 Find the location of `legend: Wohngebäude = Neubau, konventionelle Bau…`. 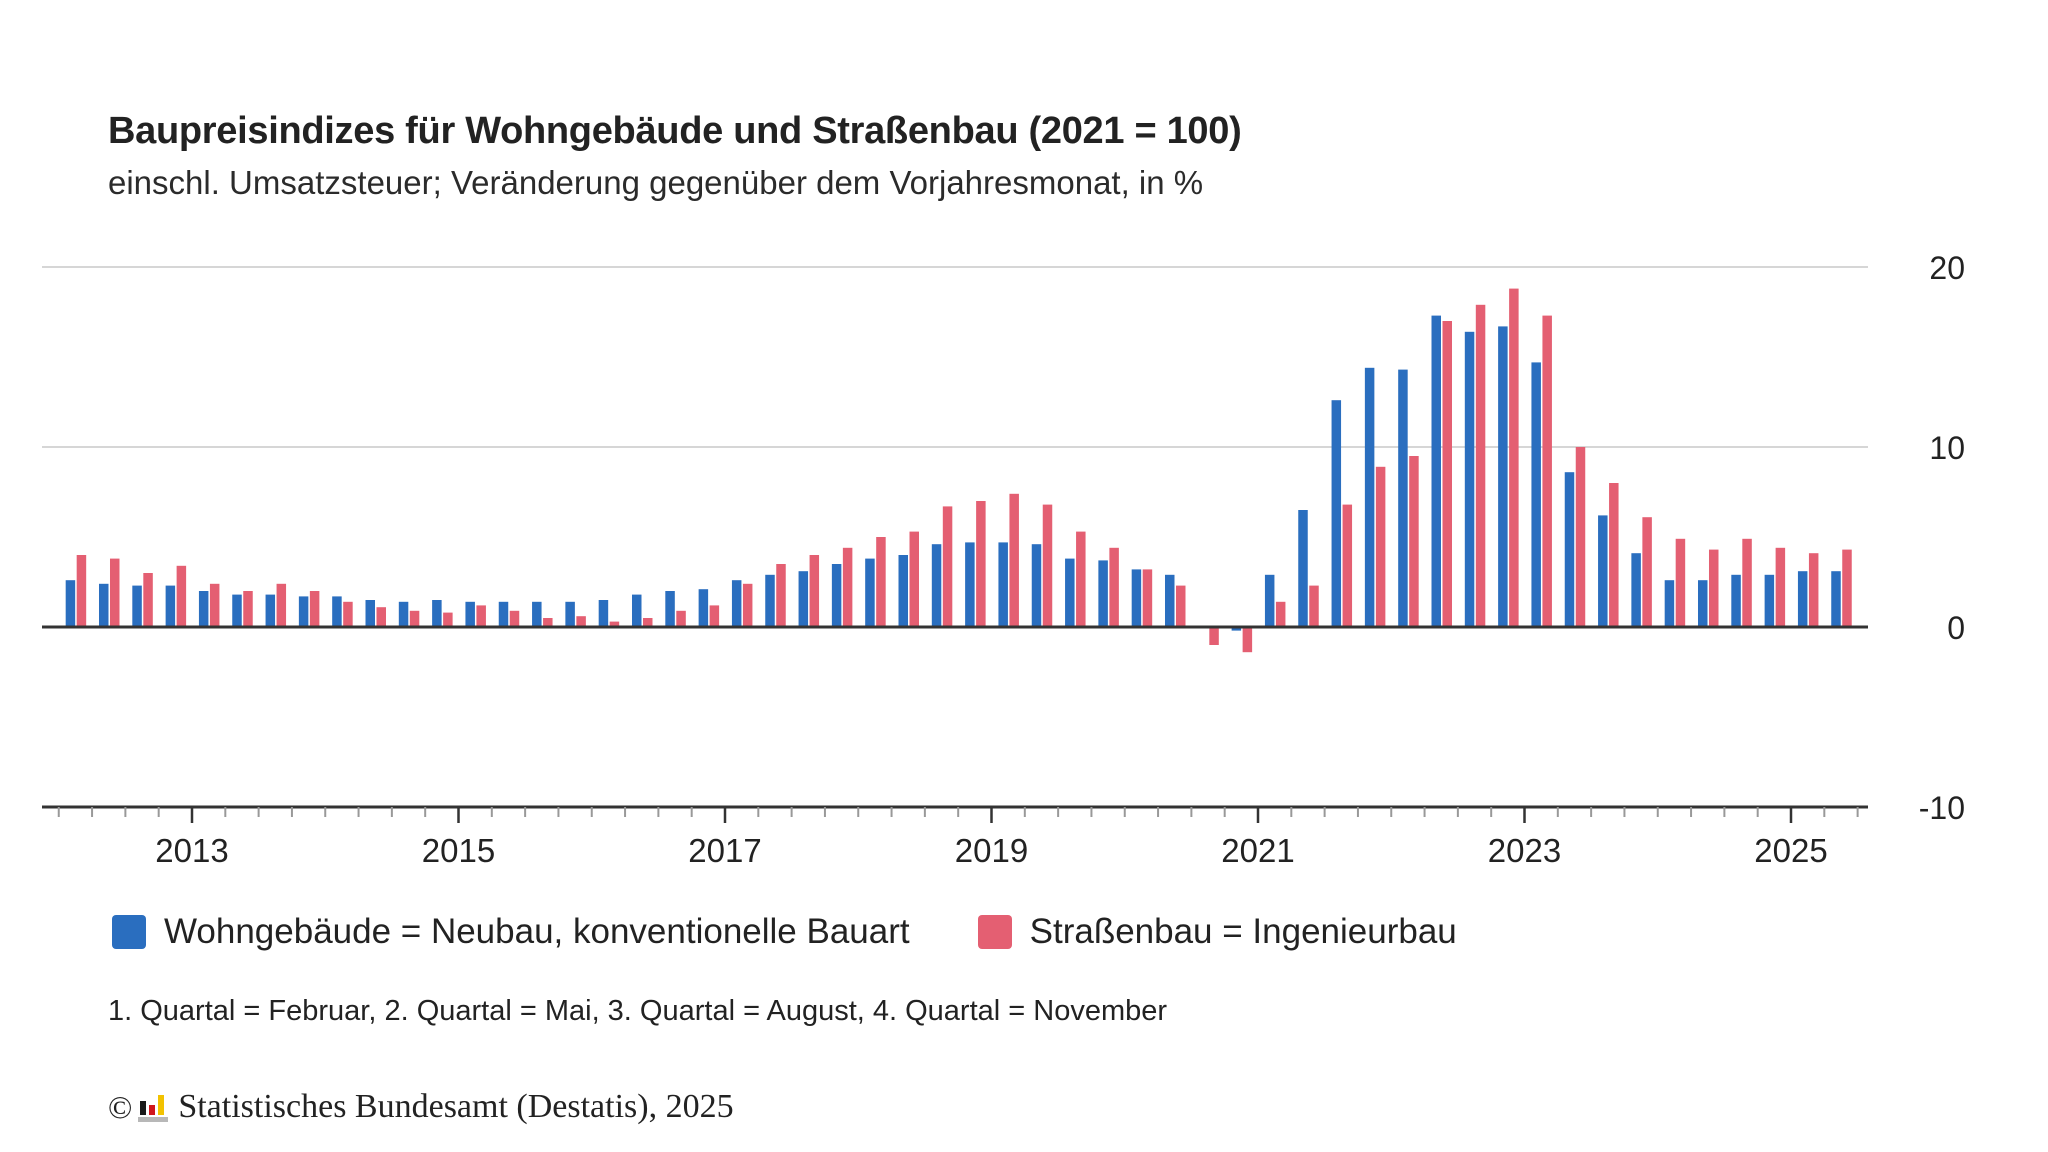

legend: Wohngebäude = Neubau, konventionelle Bau… is located at coordinates (818, 932).